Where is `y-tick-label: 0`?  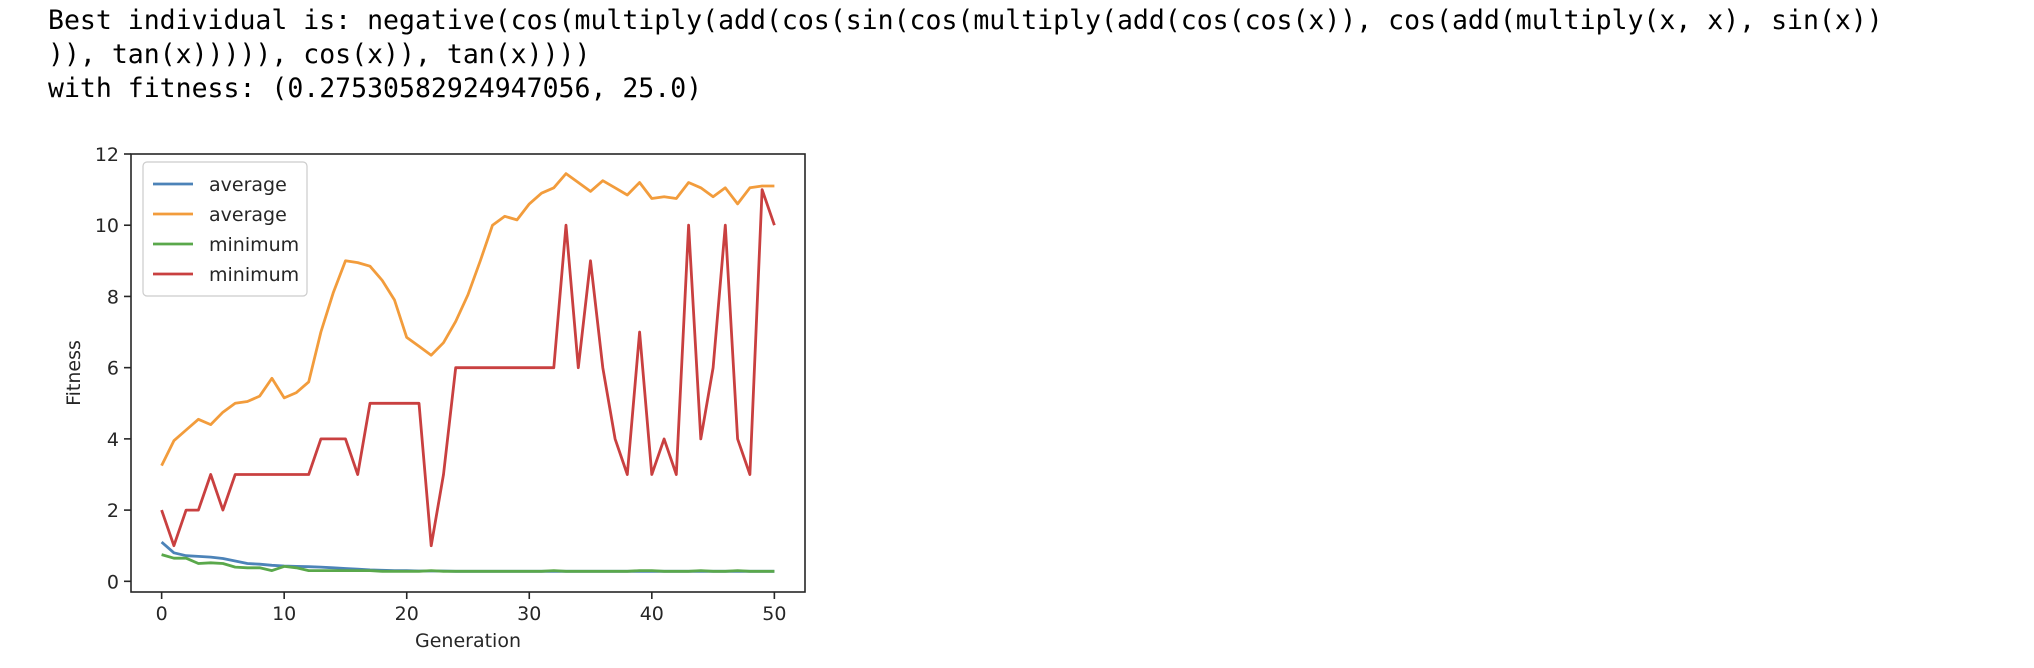
y-tick-label: 0 is located at coordinates (113, 582).